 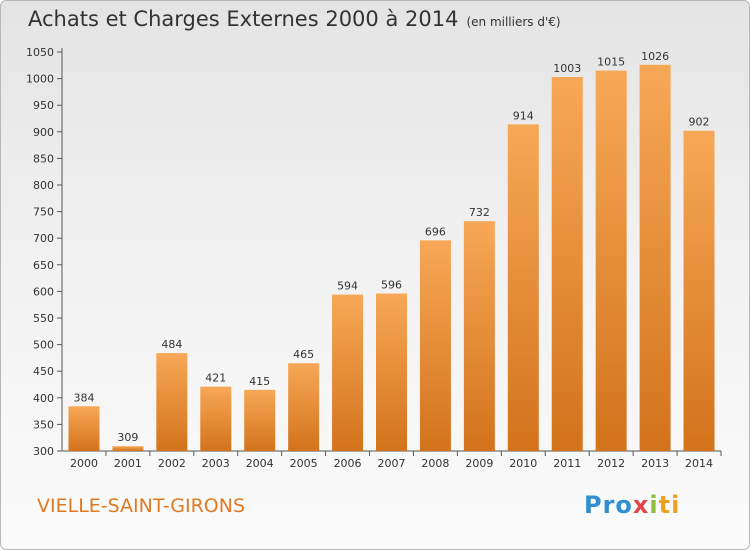 What do you see at coordinates (347, 286) in the screenshot?
I see `data-label: 594` at bounding box center [347, 286].